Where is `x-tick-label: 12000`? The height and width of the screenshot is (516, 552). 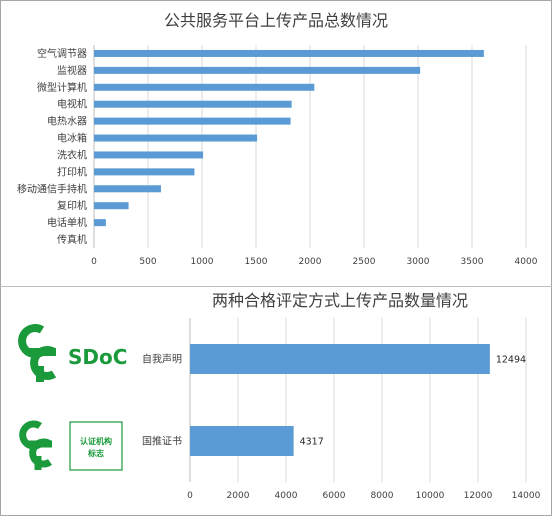
x-tick-label: 12000 is located at coordinates (478, 496).